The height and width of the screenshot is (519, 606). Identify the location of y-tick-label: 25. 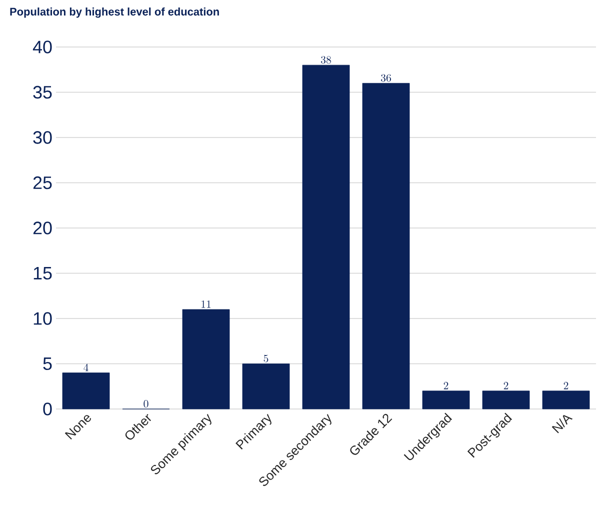
(42, 183).